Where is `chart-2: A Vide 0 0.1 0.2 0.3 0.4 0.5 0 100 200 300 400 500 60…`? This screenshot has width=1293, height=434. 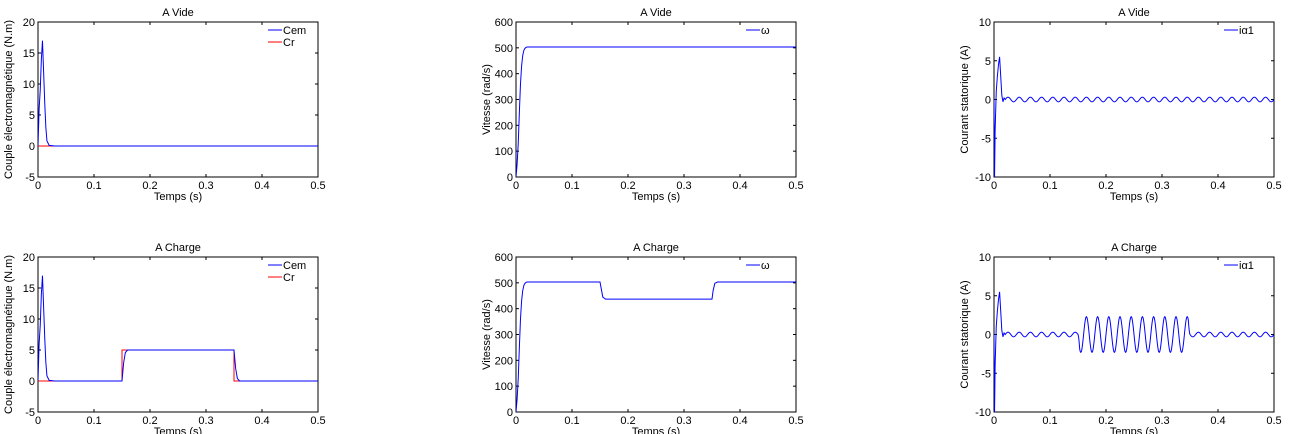
chart-2: A Vide 0 0.1 0.2 0.3 0.4 0.5 0 100 200 300 400 500 60… is located at coordinates (642, 105).